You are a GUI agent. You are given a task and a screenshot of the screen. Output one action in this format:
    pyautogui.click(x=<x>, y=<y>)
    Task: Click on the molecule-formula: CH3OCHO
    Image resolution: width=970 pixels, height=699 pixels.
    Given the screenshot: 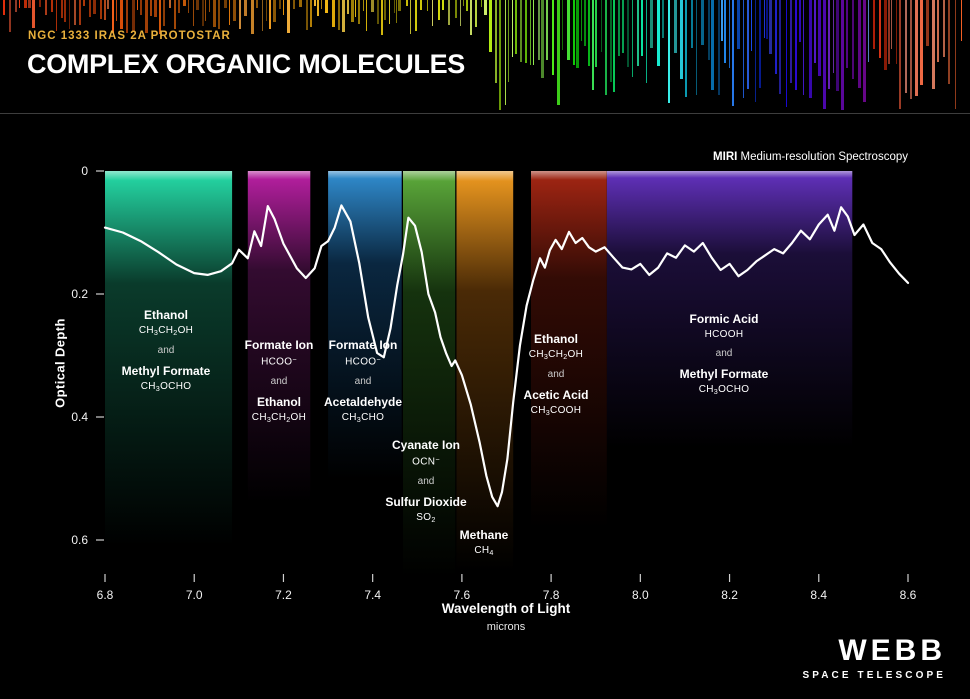 What is the action you would take?
    pyautogui.click(x=724, y=390)
    